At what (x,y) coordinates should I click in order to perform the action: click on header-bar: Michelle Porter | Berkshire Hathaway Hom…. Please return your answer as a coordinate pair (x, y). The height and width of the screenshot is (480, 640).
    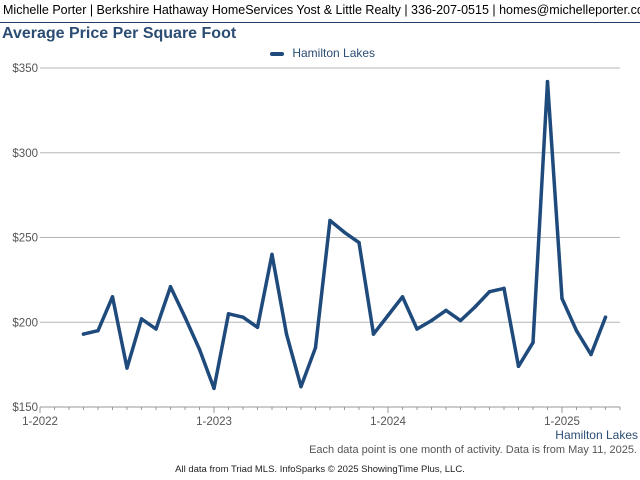
    Looking at the image, I should click on (320, 11).